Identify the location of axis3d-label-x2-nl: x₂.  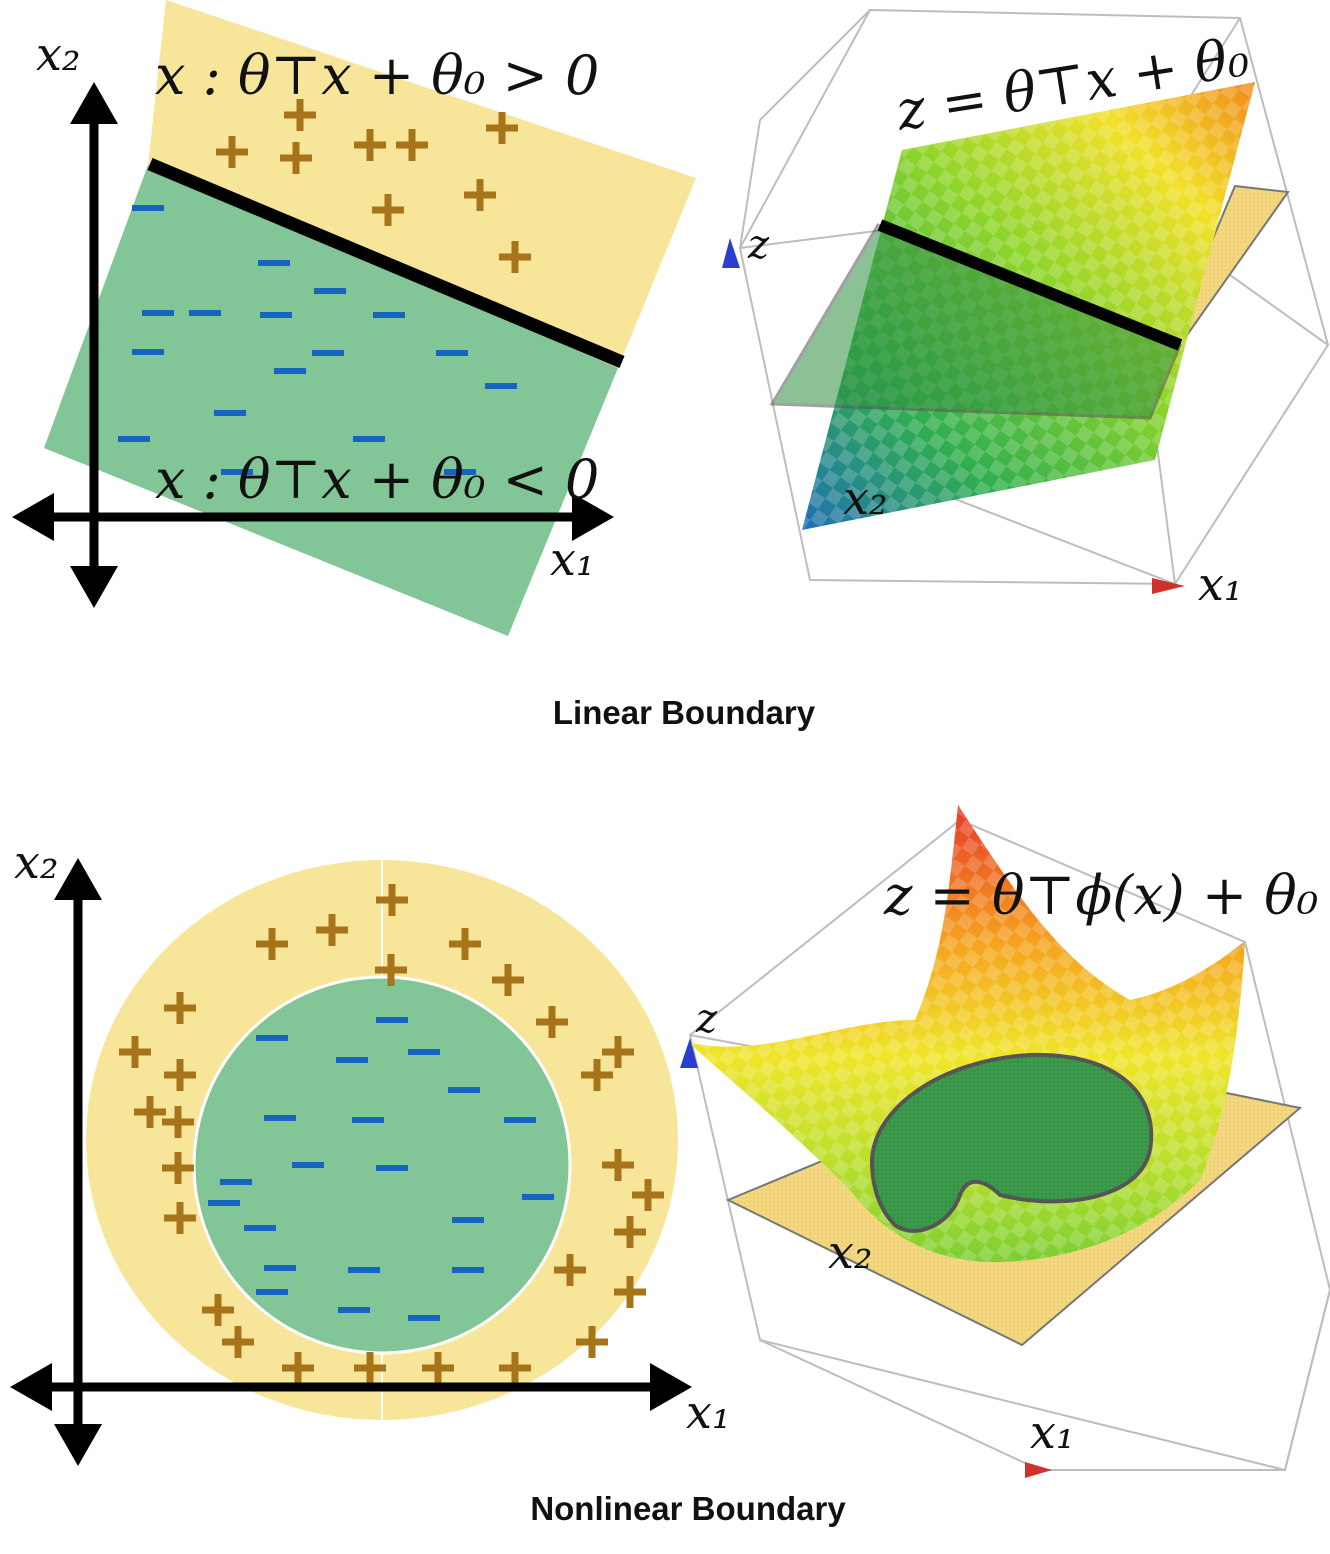
(850, 1252).